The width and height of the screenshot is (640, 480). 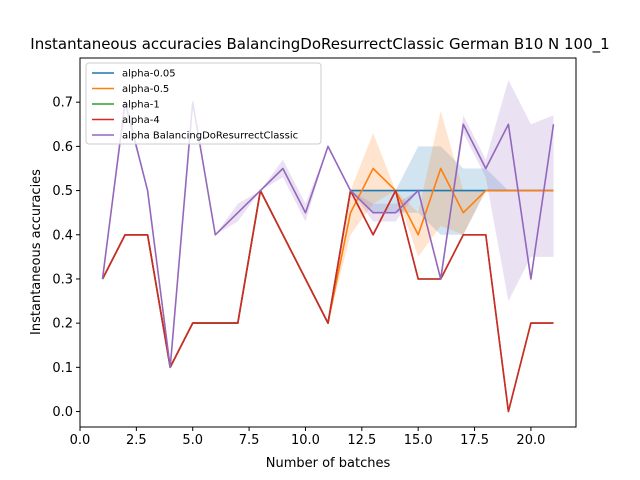 What do you see at coordinates (210, 136) in the screenshot?
I see `legend-label: alpha BalancingDoResurrectClassic` at bounding box center [210, 136].